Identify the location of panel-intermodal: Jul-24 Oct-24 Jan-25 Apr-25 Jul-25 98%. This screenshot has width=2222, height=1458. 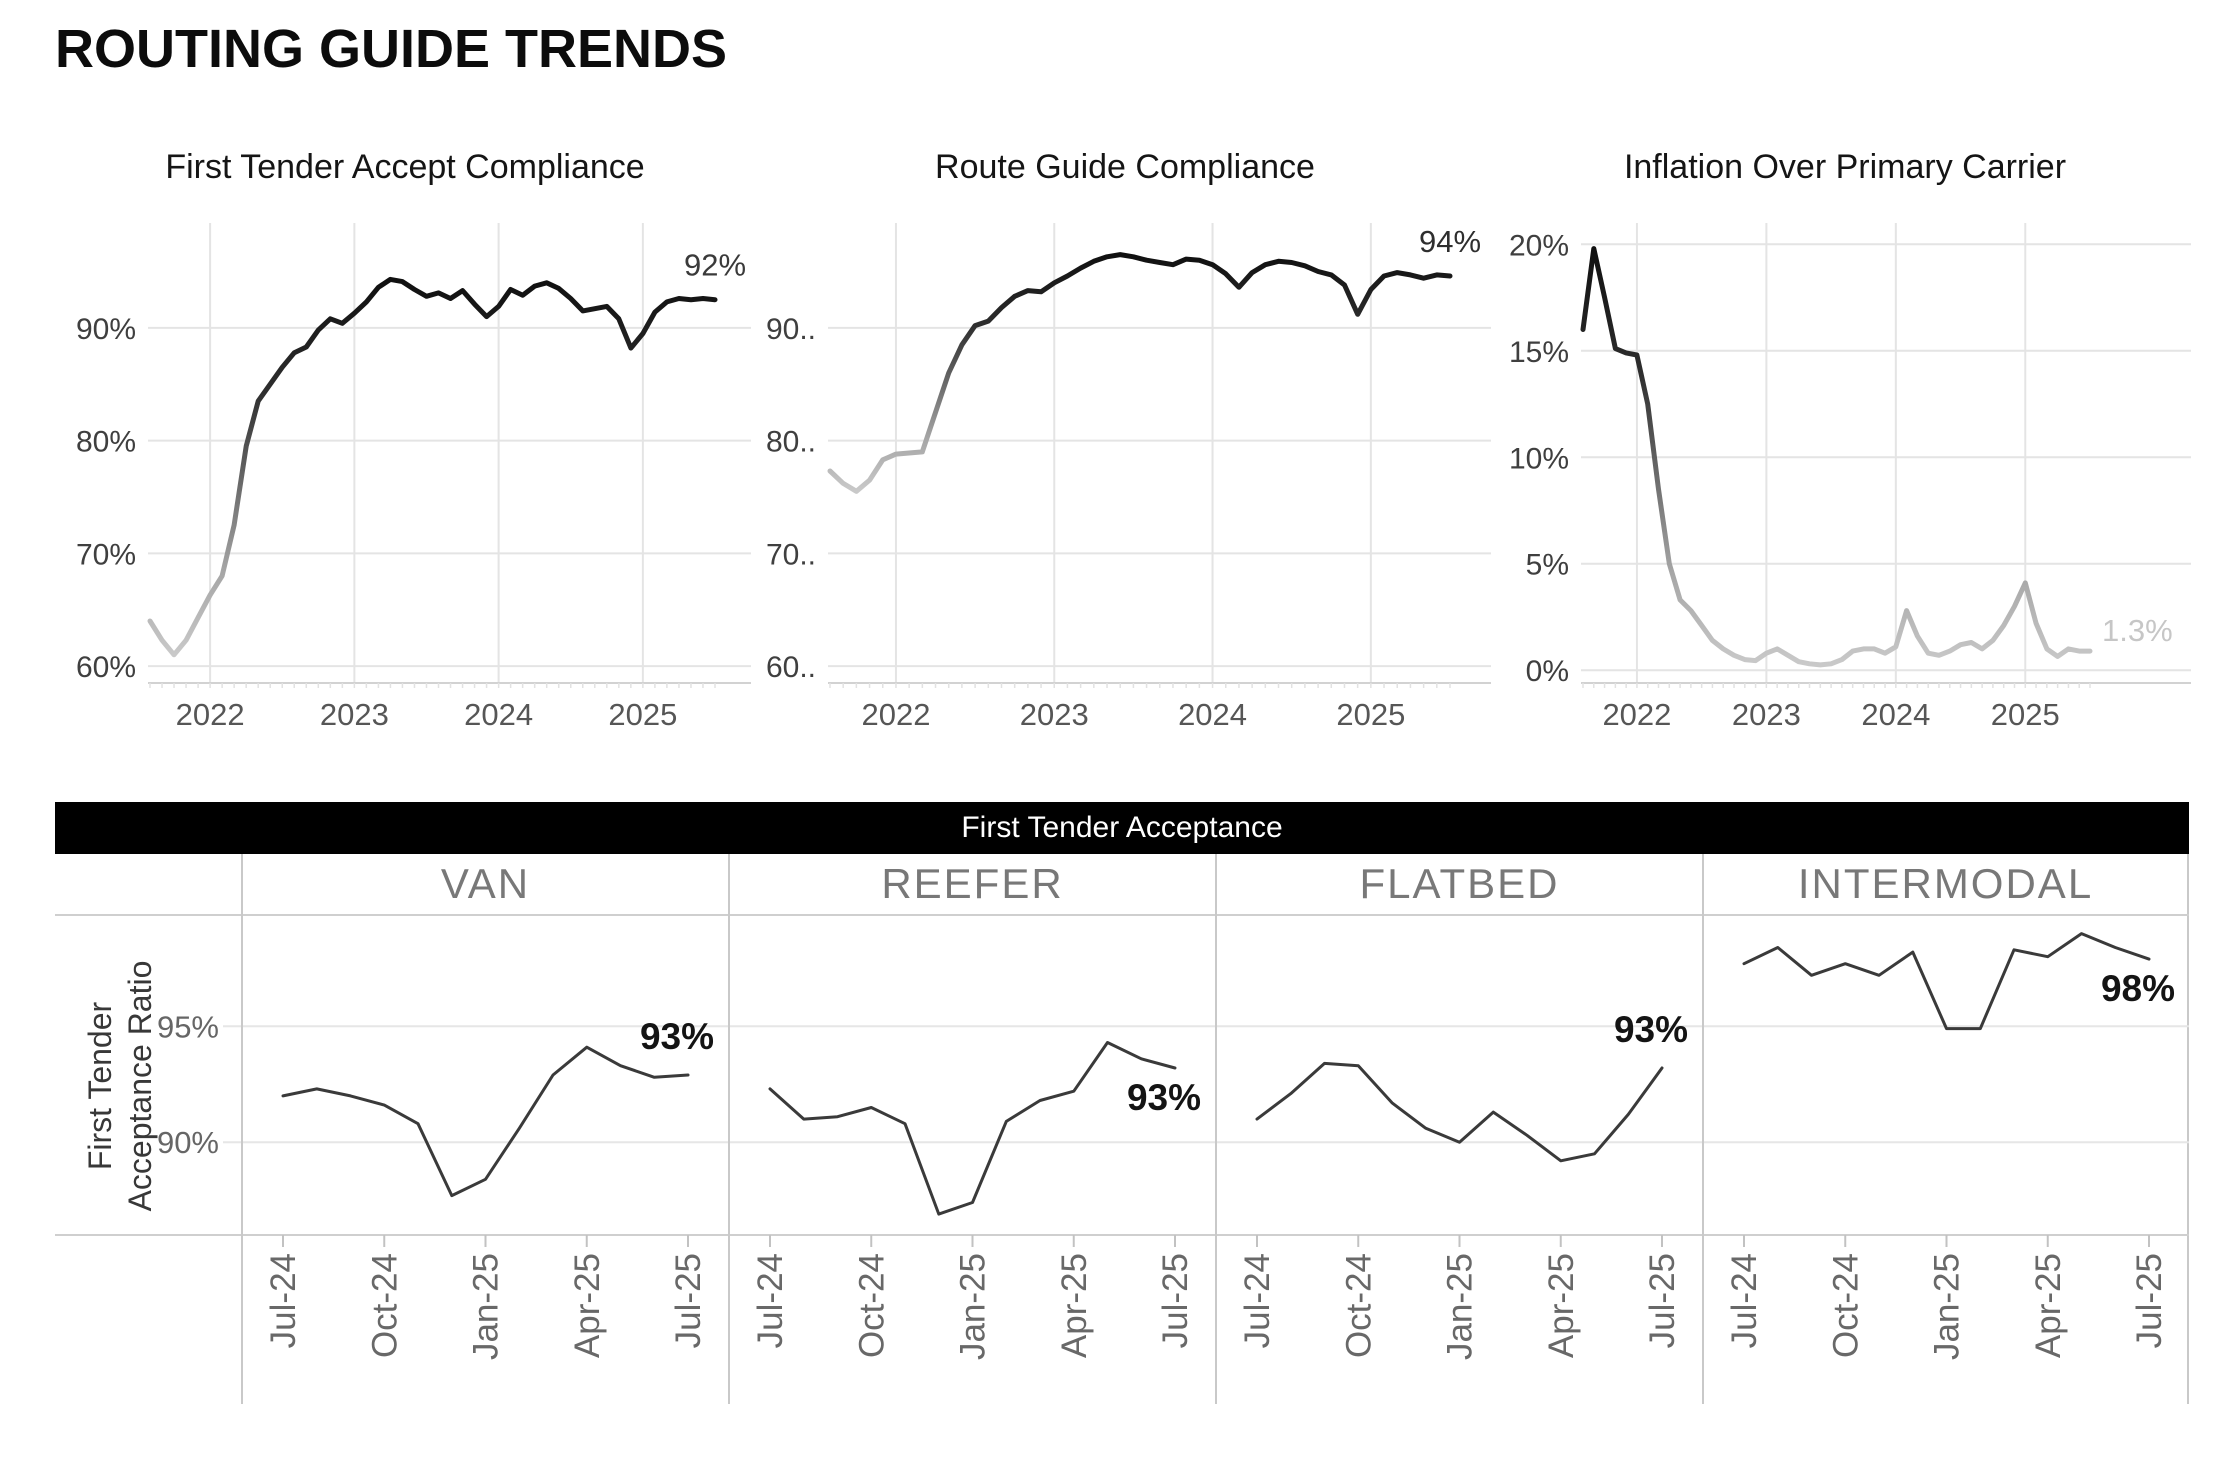
(1945, 1159).